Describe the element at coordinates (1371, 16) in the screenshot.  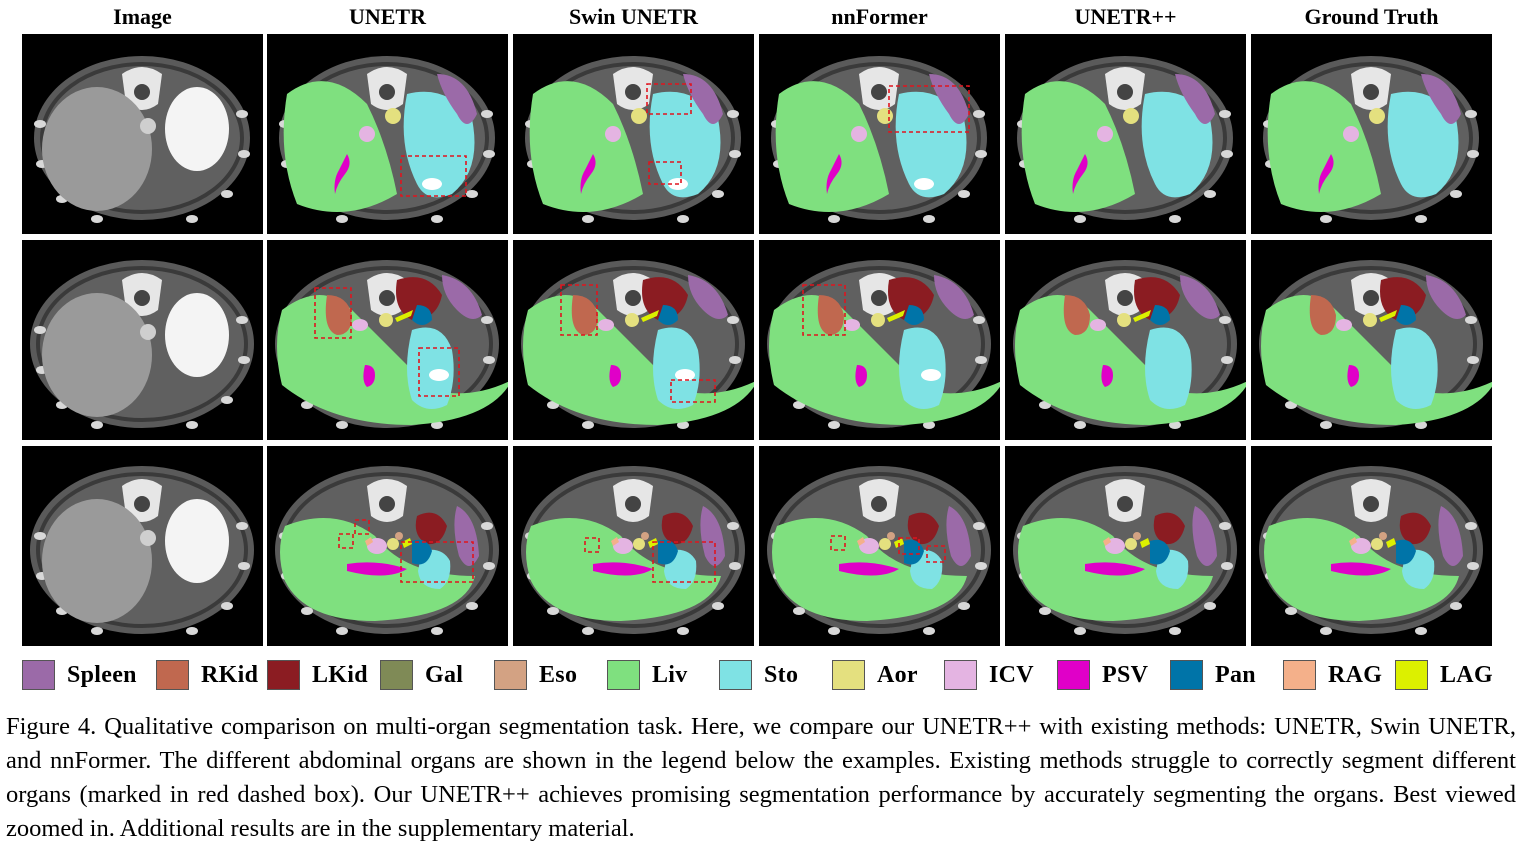
I see `column-header: Ground Truth` at that location.